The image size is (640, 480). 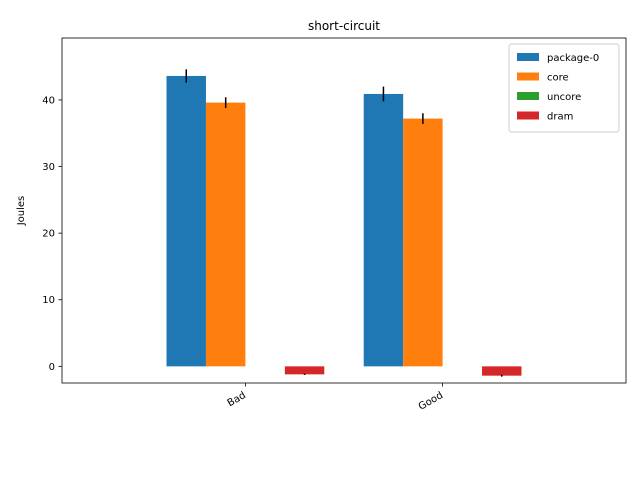 What do you see at coordinates (383, 230) in the screenshot?
I see `bar-package-0-good` at bounding box center [383, 230].